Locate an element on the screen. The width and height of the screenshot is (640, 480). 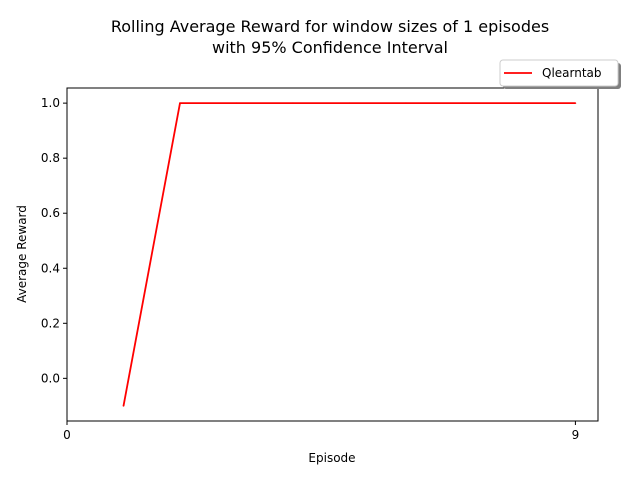
legend: Qlearntab is located at coordinates (560, 74).